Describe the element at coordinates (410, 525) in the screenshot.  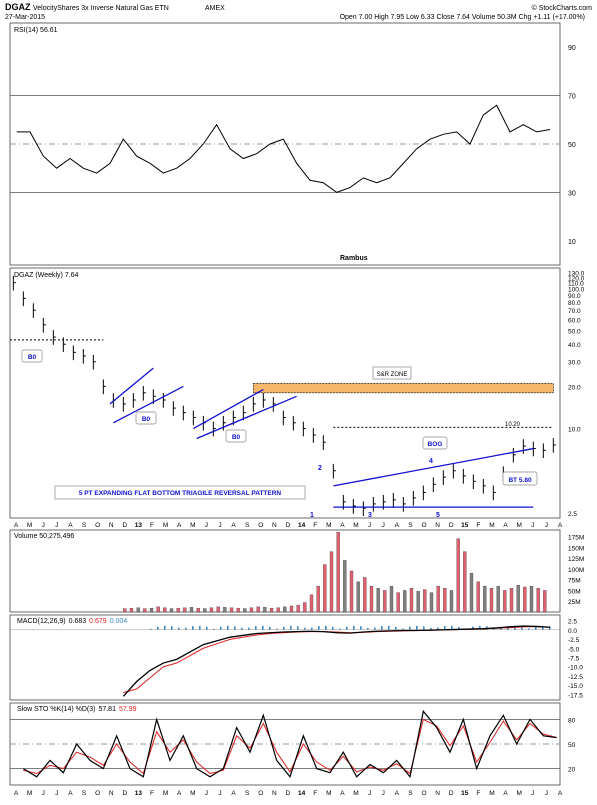
I see `price-x-label: S` at that location.